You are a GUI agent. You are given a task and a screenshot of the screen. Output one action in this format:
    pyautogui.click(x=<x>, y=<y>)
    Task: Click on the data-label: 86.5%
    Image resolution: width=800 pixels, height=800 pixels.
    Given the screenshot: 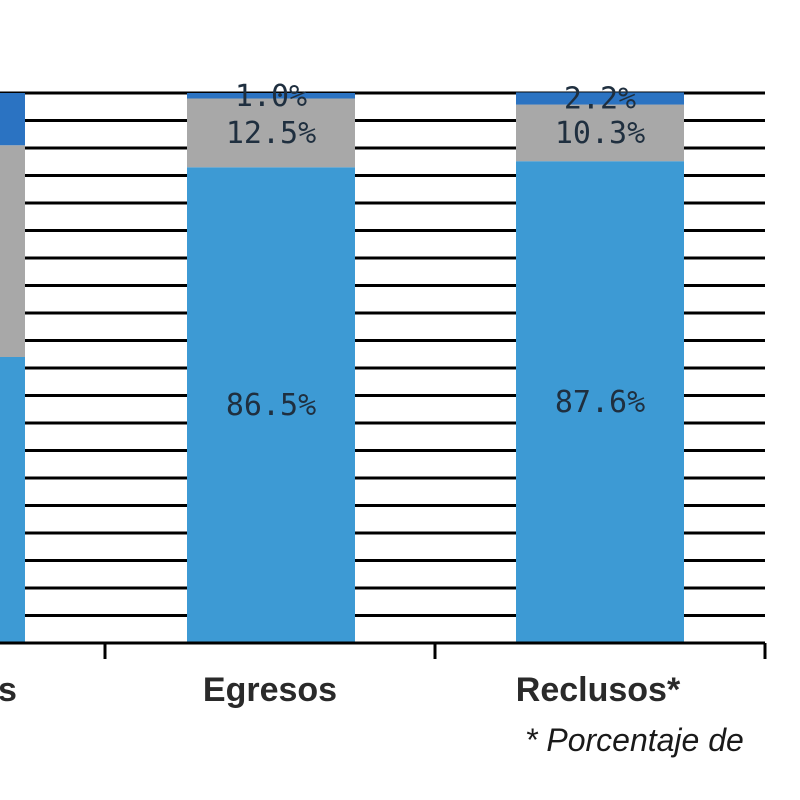 What is the action you would take?
    pyautogui.click(x=271, y=405)
    